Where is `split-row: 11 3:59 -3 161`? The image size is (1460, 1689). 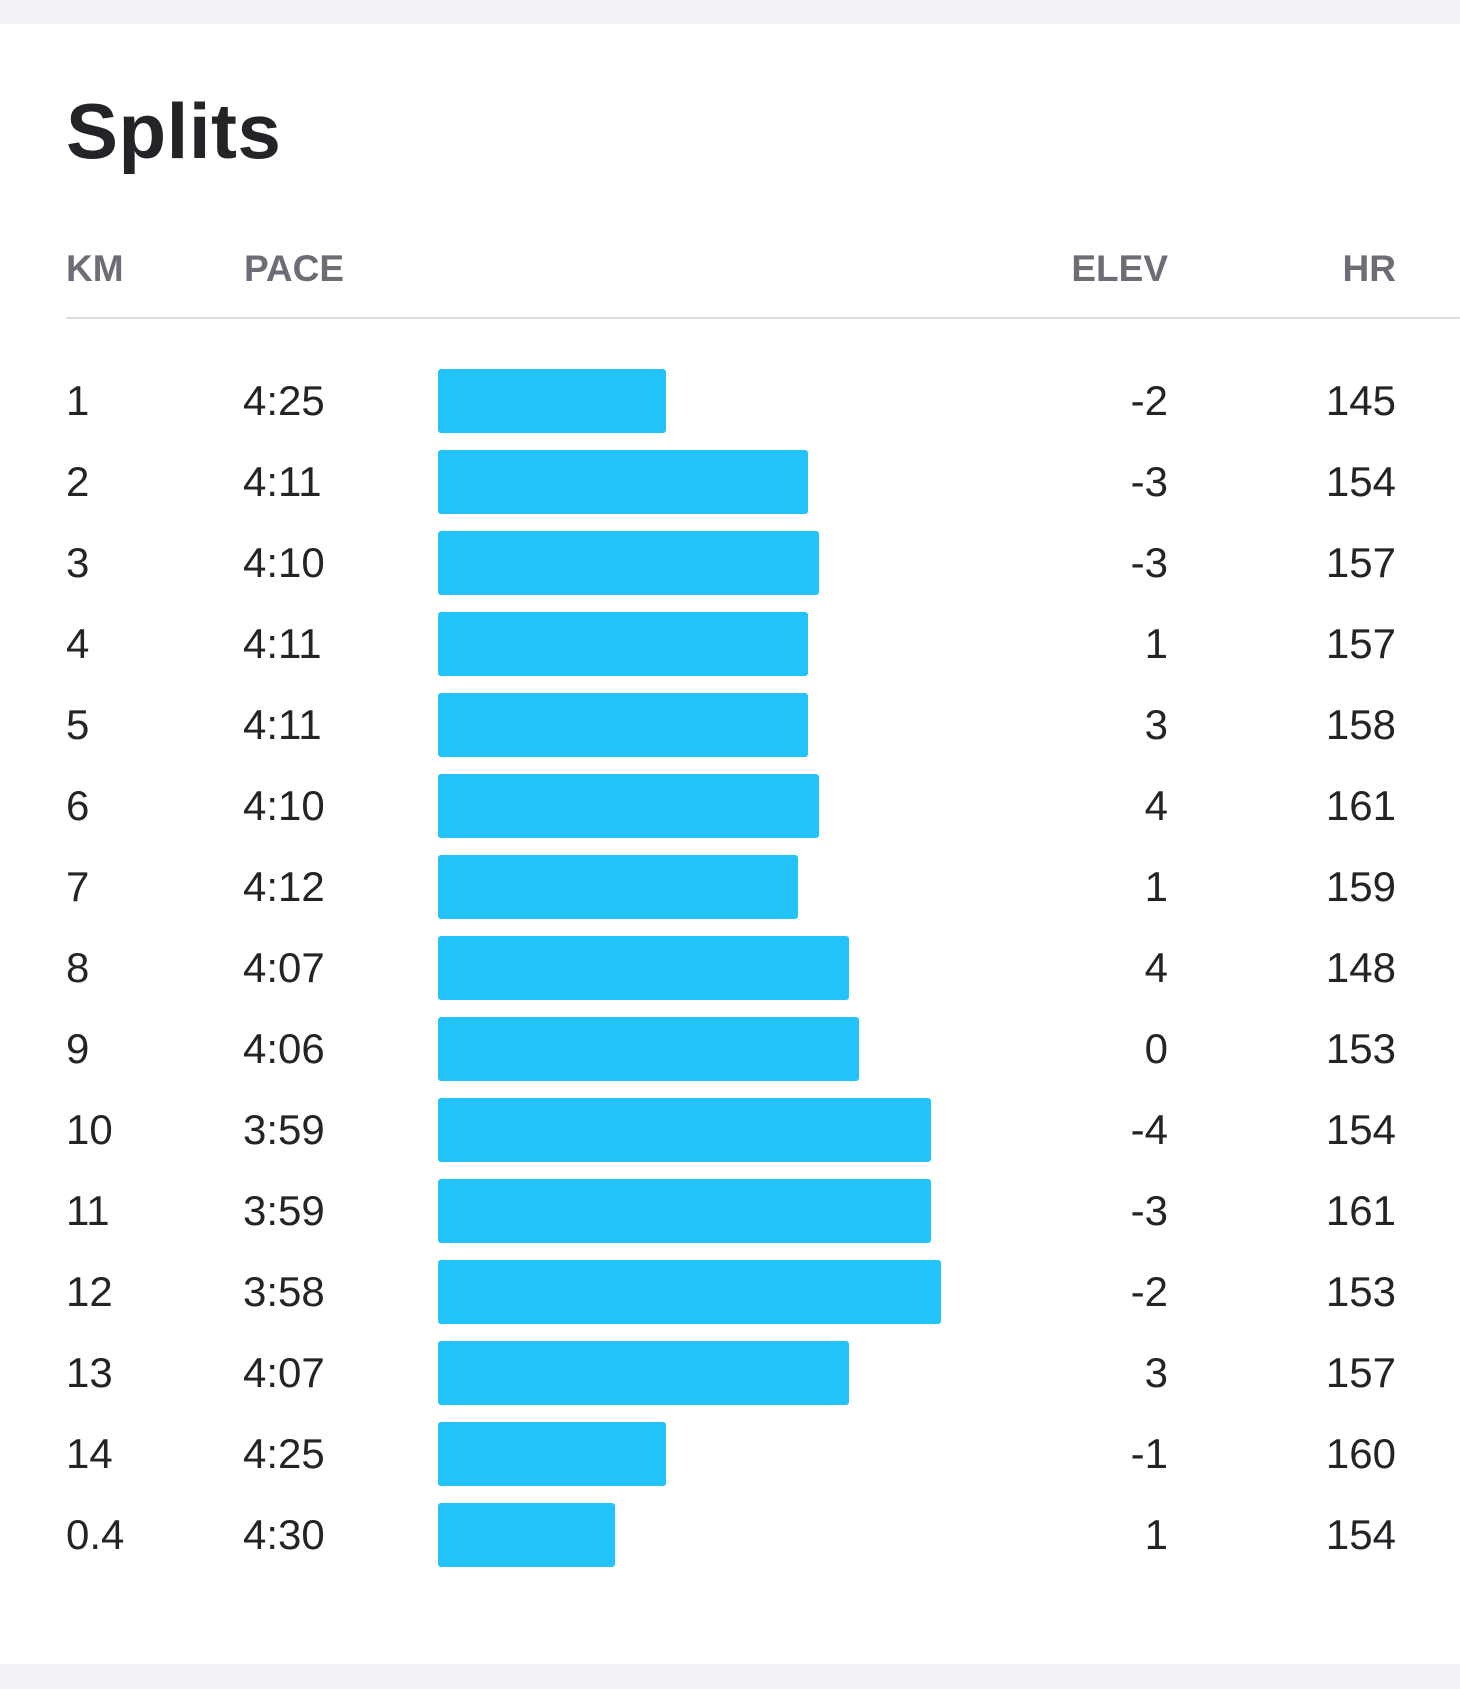
split-row: 11 3:59 -3 161 is located at coordinates (730, 1211).